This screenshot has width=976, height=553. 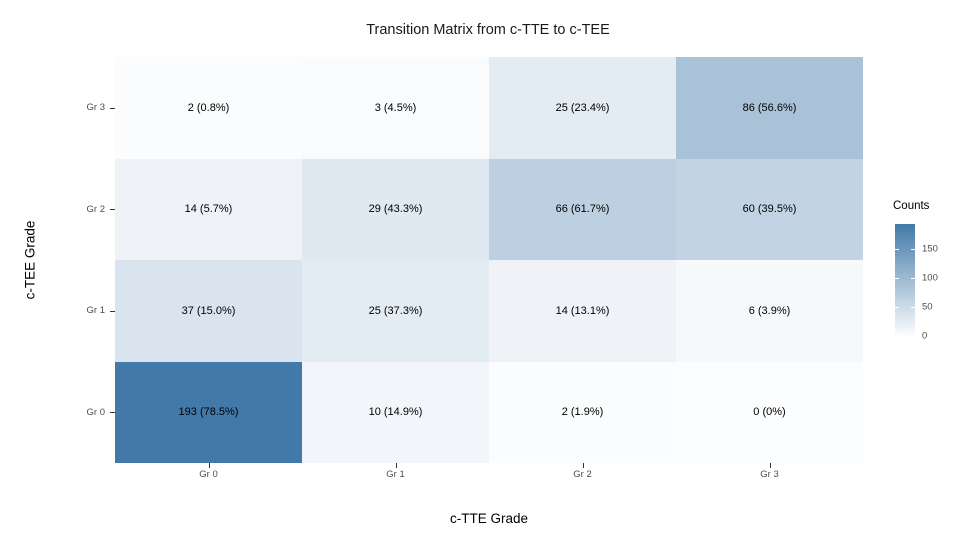 I want to click on heatmap-cell-gr1-gr3: 6 (3.9%), so click(x=769, y=311).